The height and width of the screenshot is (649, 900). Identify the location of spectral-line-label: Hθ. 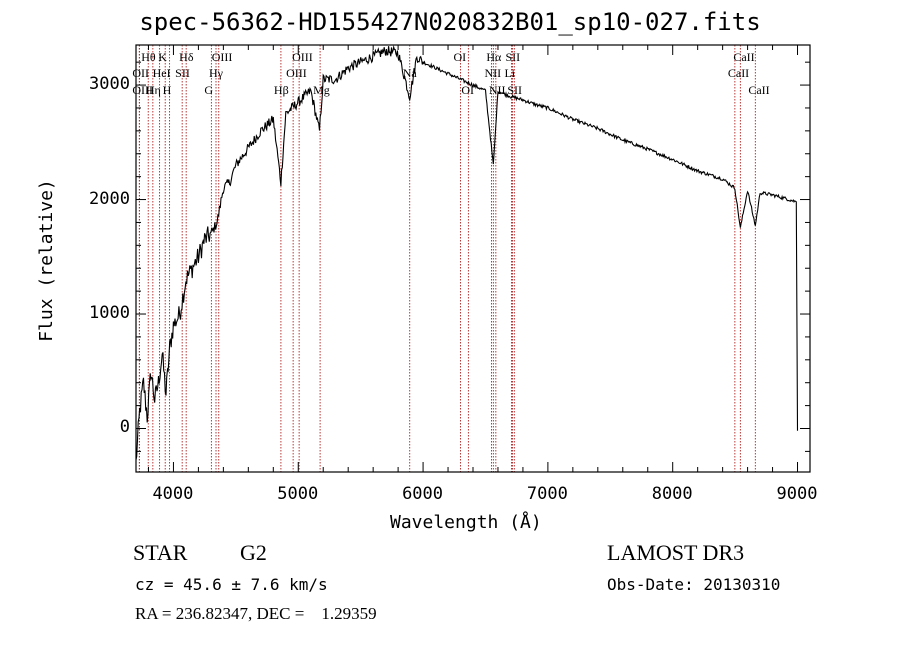
(148, 57).